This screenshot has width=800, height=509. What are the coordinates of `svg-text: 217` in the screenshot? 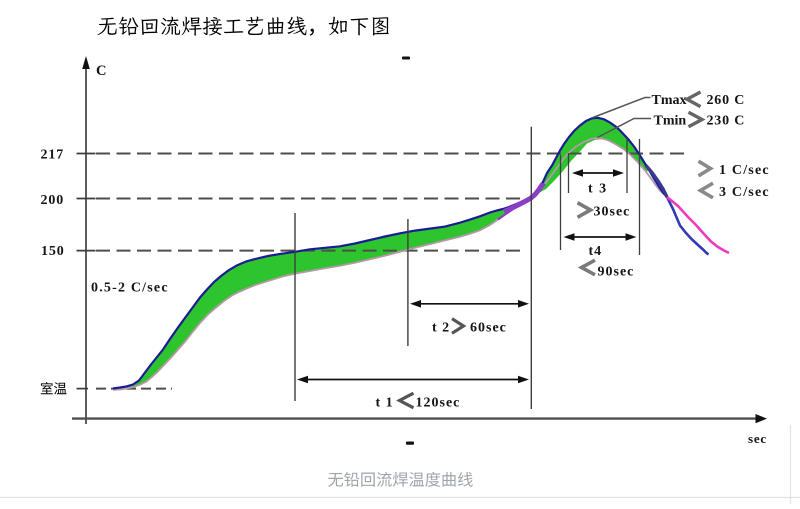 It's located at (53, 155).